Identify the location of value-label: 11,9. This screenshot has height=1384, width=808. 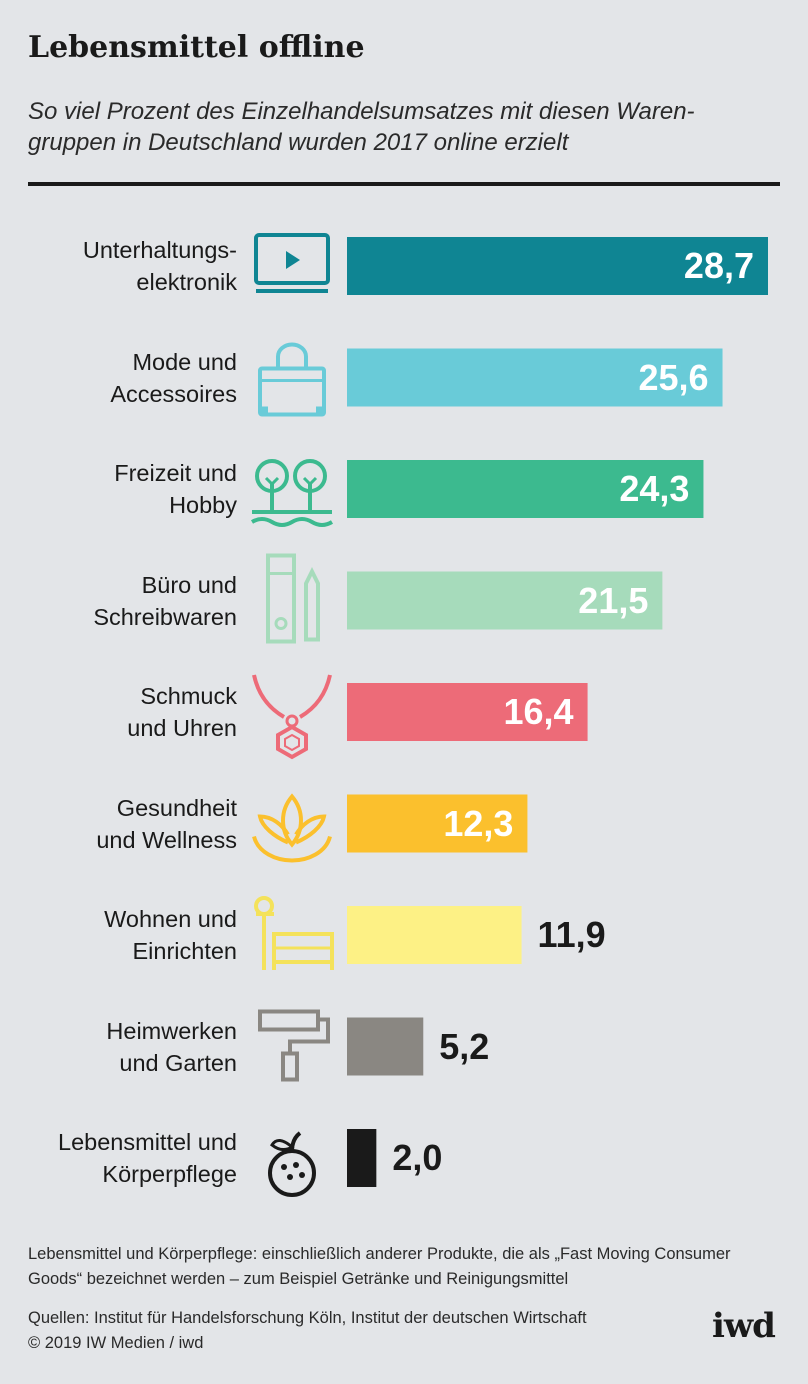
(571, 934).